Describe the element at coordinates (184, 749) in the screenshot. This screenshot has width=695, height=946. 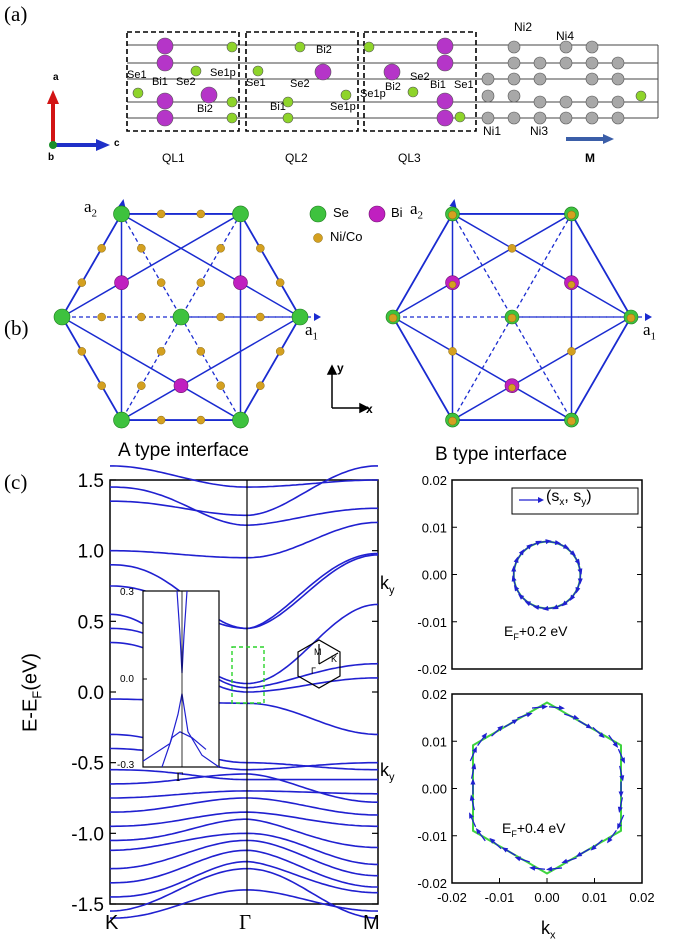
I see `inset-band` at that location.